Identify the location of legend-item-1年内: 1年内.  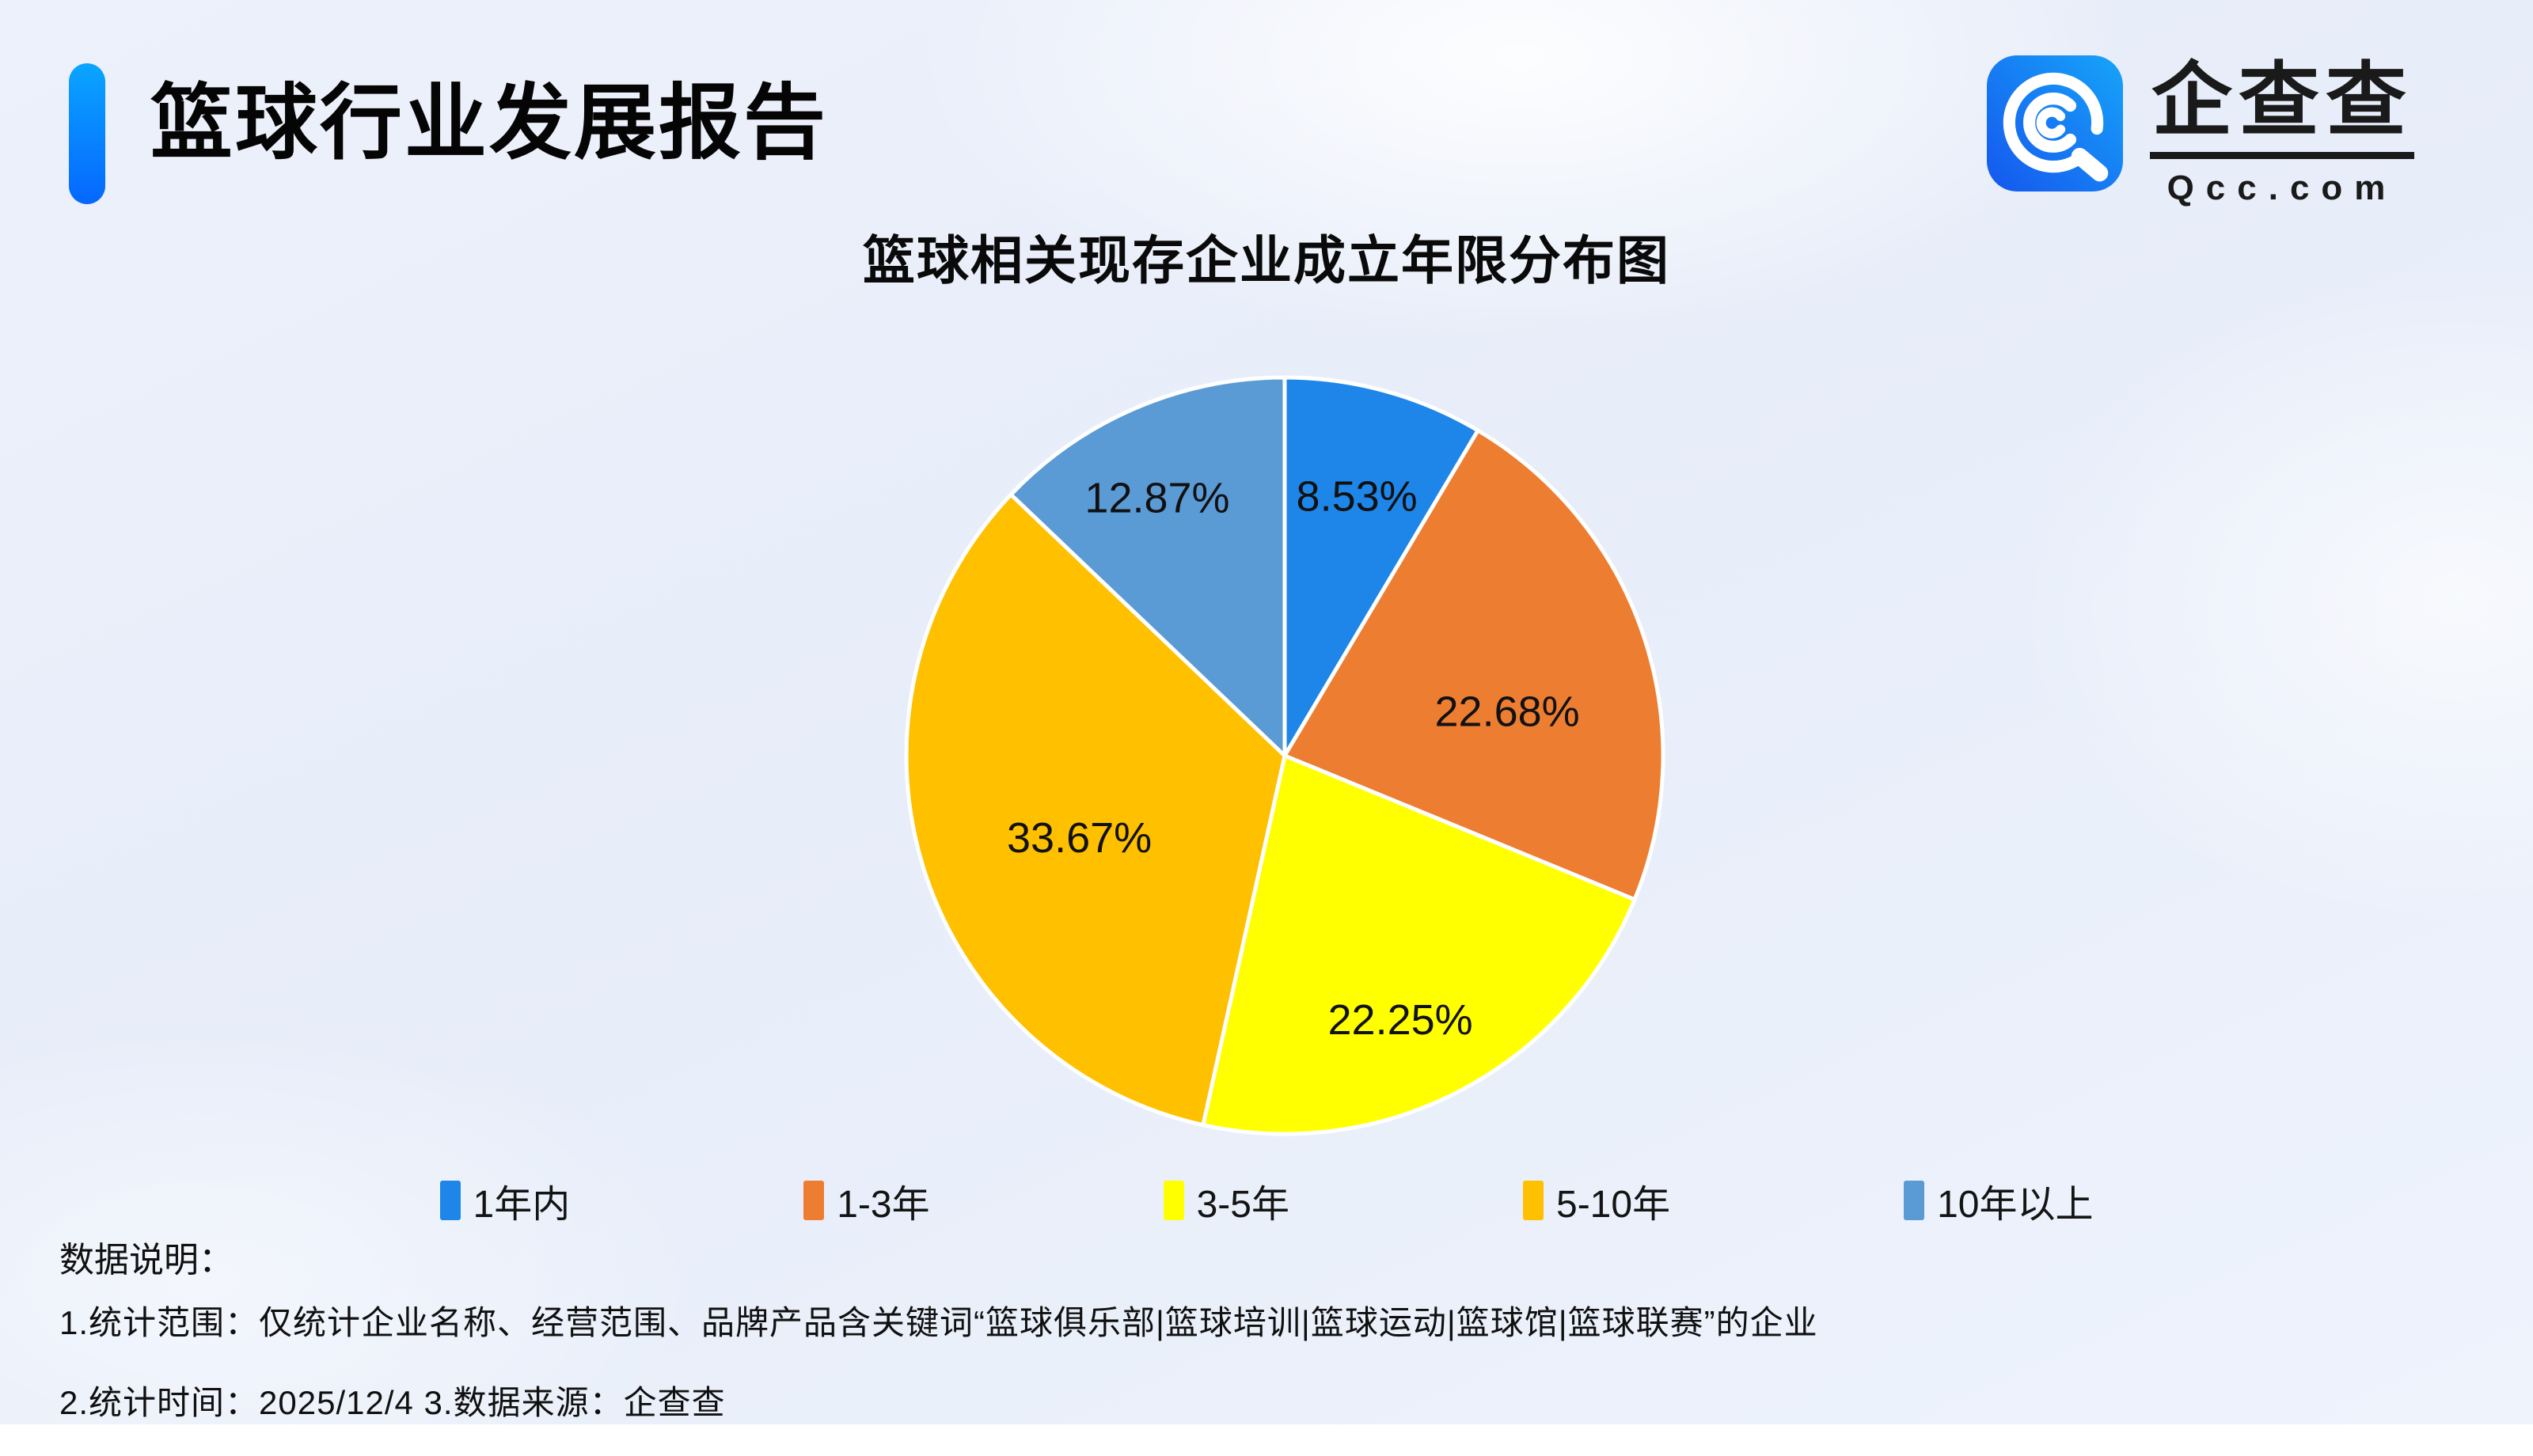
(505, 1200).